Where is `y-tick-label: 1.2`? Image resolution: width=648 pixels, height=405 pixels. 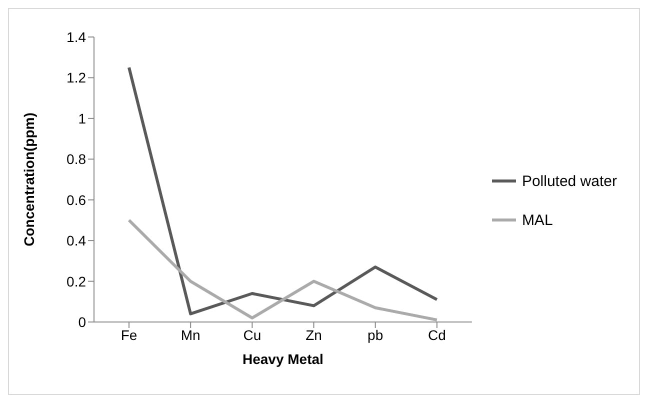
y-tick-label: 1.2 is located at coordinates (76, 78).